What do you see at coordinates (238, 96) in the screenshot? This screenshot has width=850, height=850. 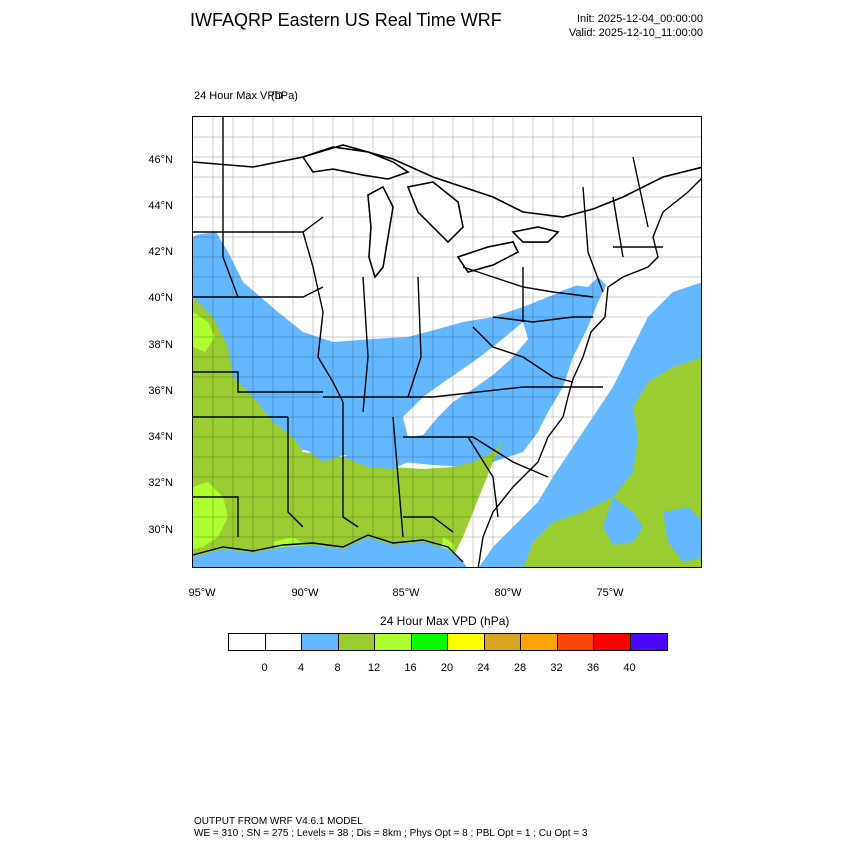 I see `field-label: 24 Hour Max VPD` at bounding box center [238, 96].